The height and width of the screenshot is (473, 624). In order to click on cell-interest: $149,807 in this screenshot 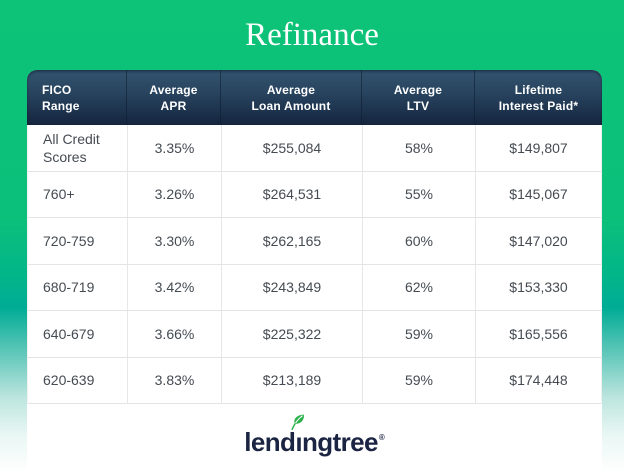, I will do `click(538, 147)`.